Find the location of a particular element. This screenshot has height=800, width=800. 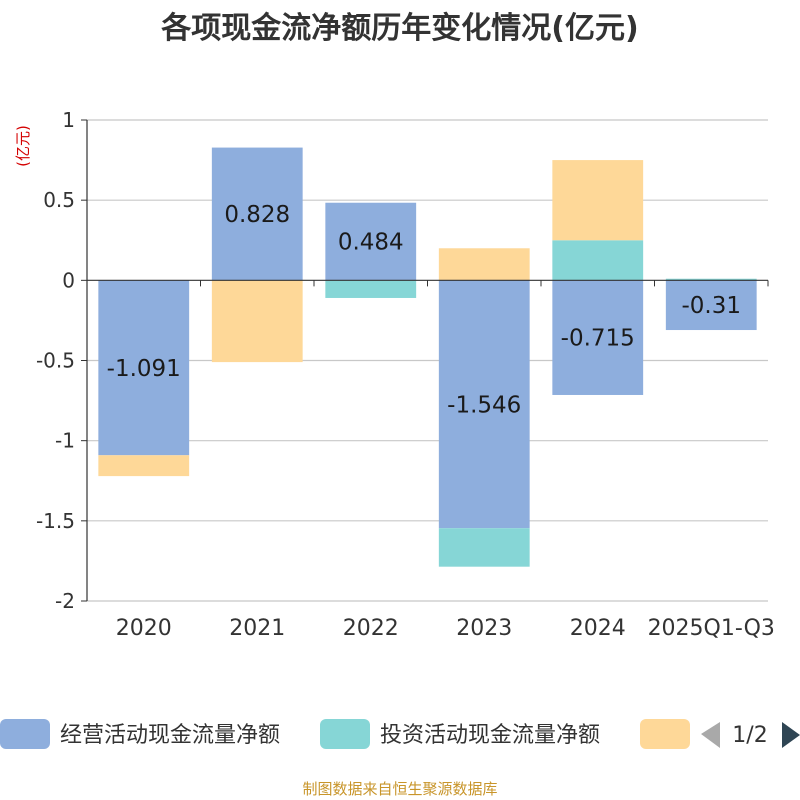

legend-item: 投资活动现金流量净额 is located at coordinates (460, 734).